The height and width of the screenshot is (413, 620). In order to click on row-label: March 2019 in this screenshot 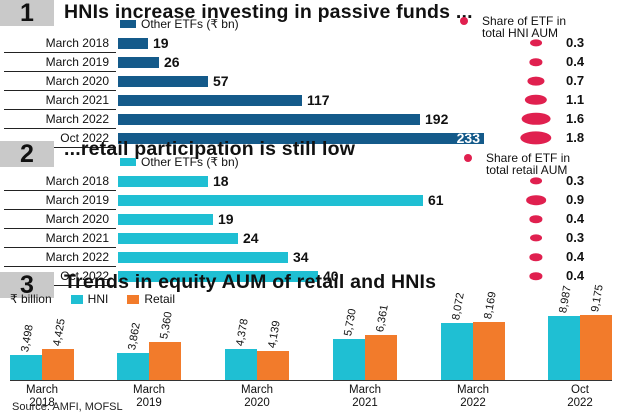, I will do `click(77, 200)`.